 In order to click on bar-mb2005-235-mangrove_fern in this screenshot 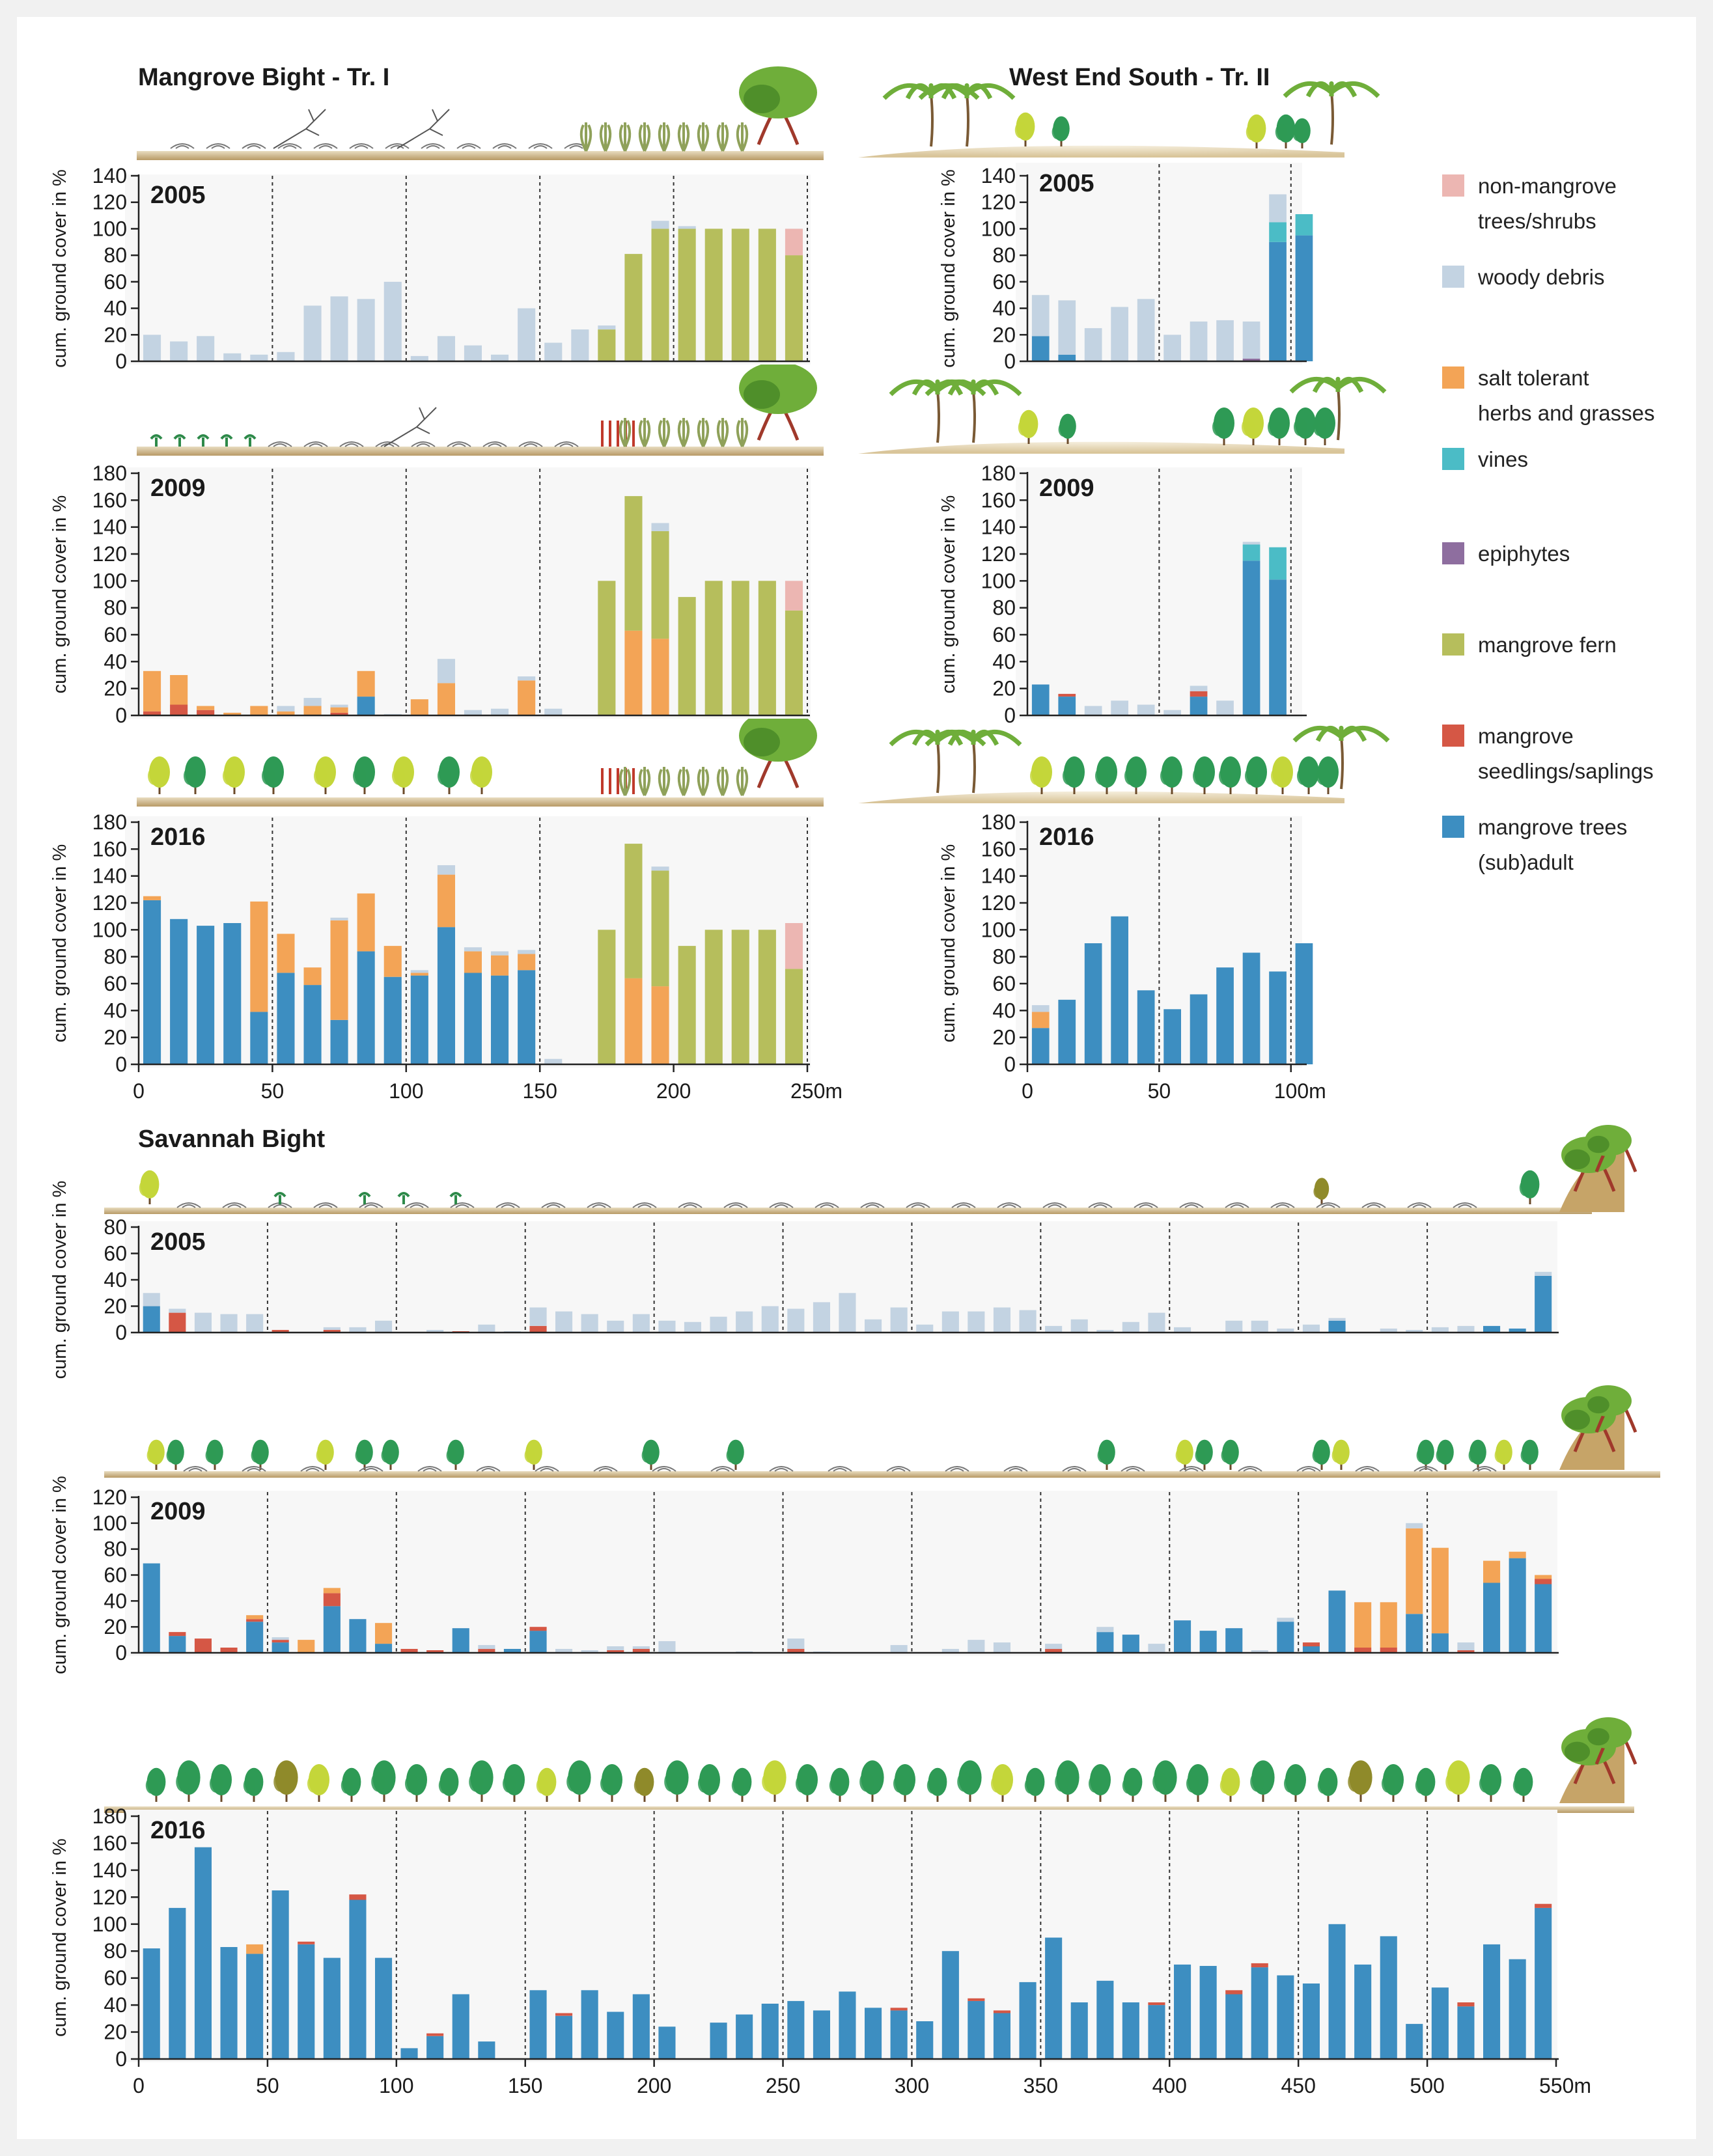, I will do `click(767, 294)`.